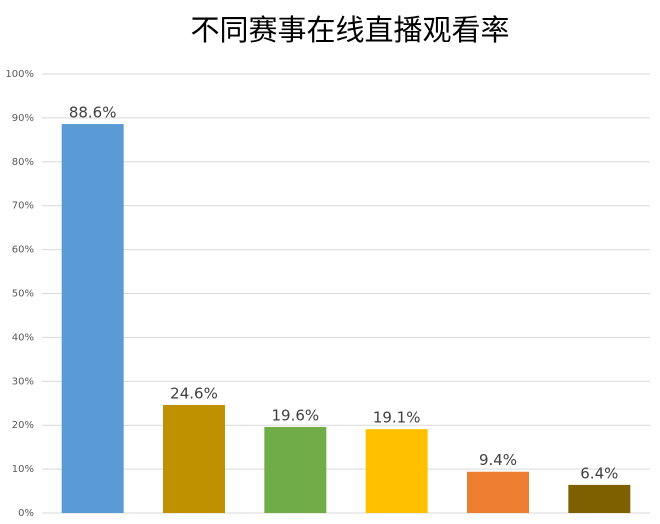 The height and width of the screenshot is (524, 660). Describe the element at coordinates (599, 473) in the screenshot. I see `value-label: 6.4%` at that location.